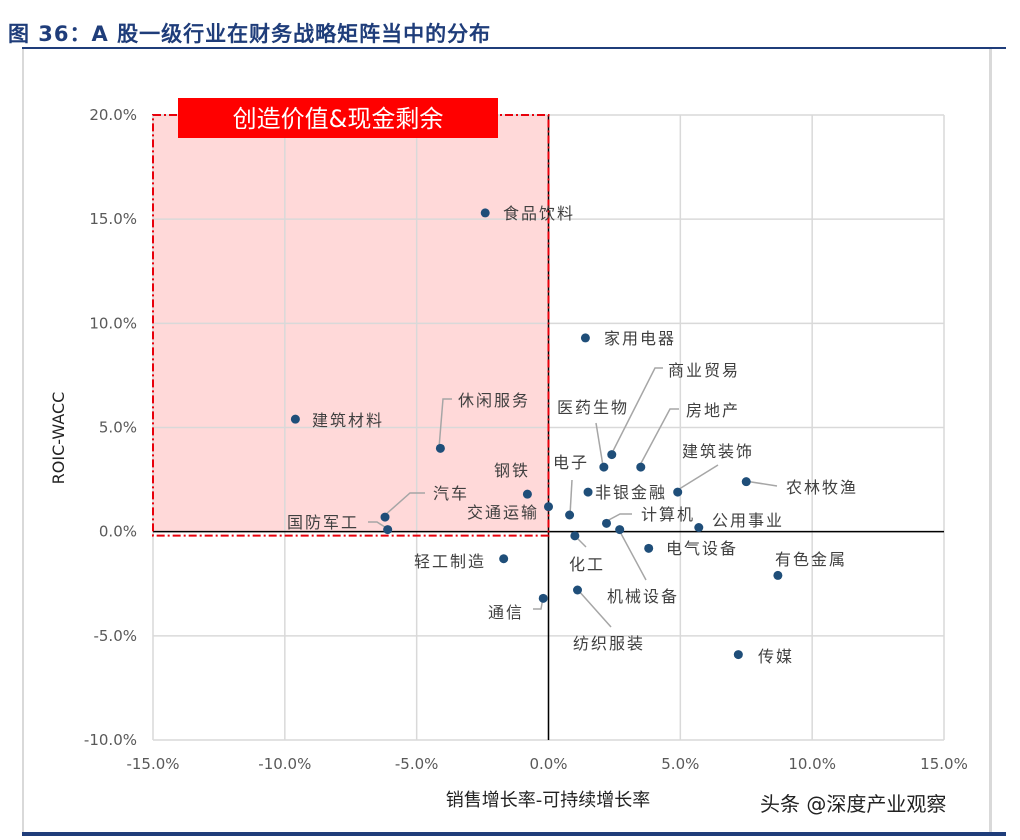 This screenshot has width=1020, height=840. I want to click on point-label: 非银金融, so click(631, 492).